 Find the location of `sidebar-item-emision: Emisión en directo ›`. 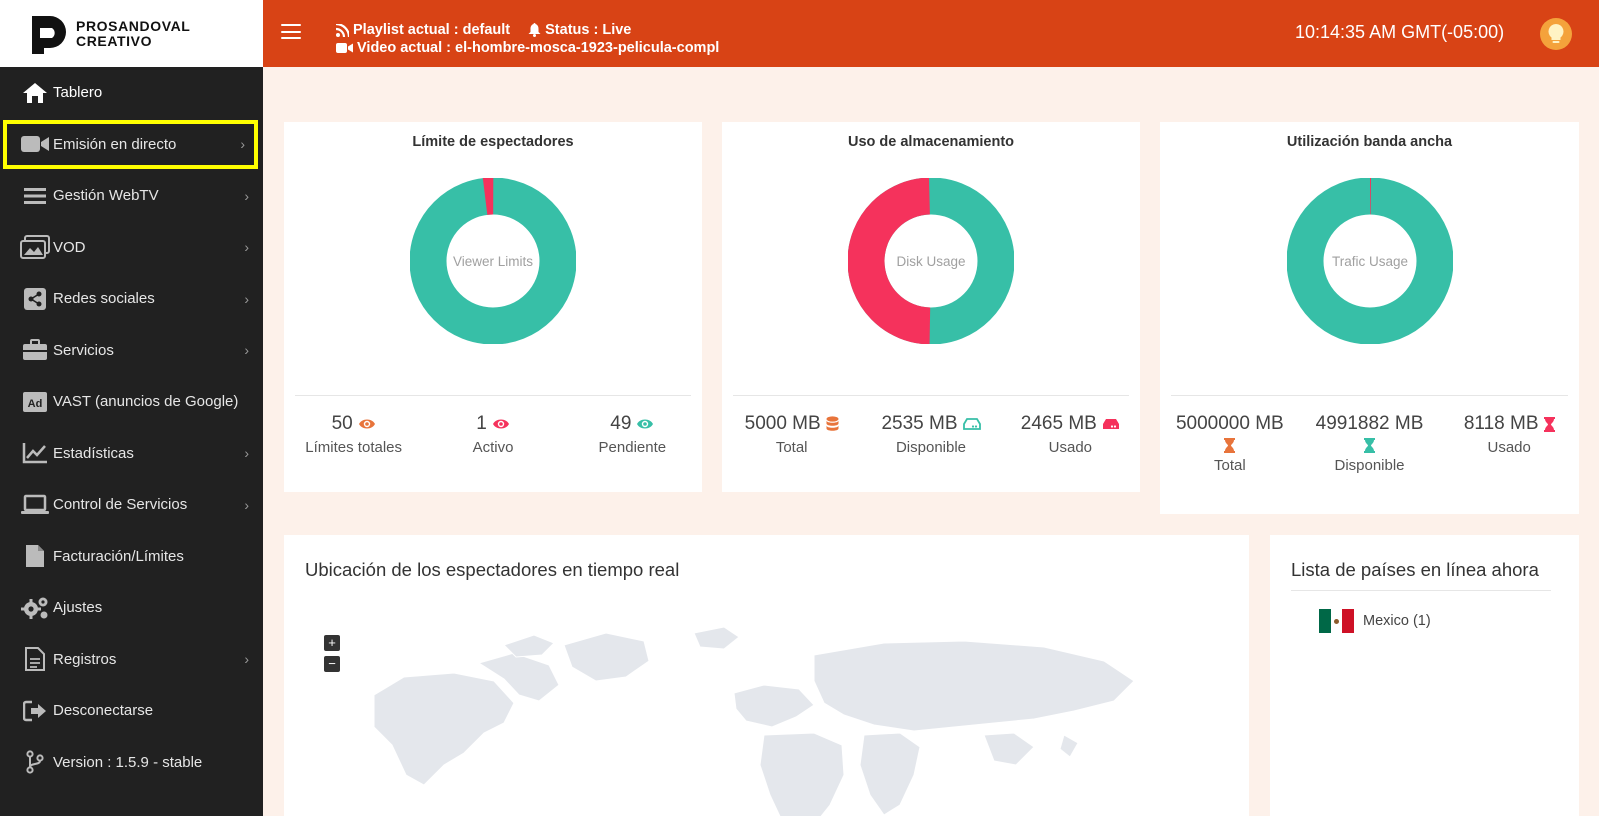

sidebar-item-emision: Emisión en directo › is located at coordinates (130, 145).